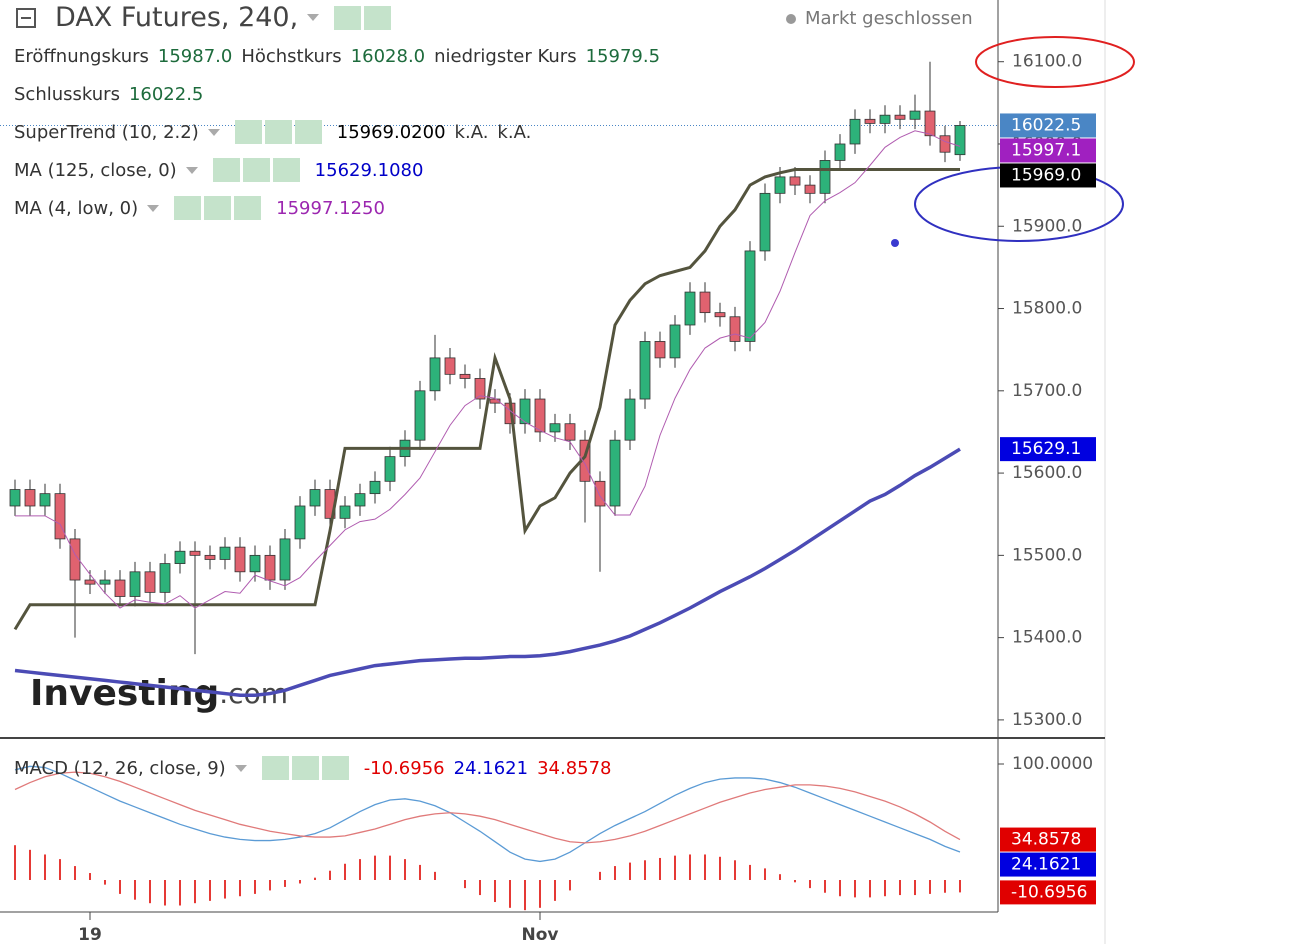 Image resolution: width=1315 pixels, height=944 pixels. I want to click on y-tick-label: 100.0000, so click(1052, 764).